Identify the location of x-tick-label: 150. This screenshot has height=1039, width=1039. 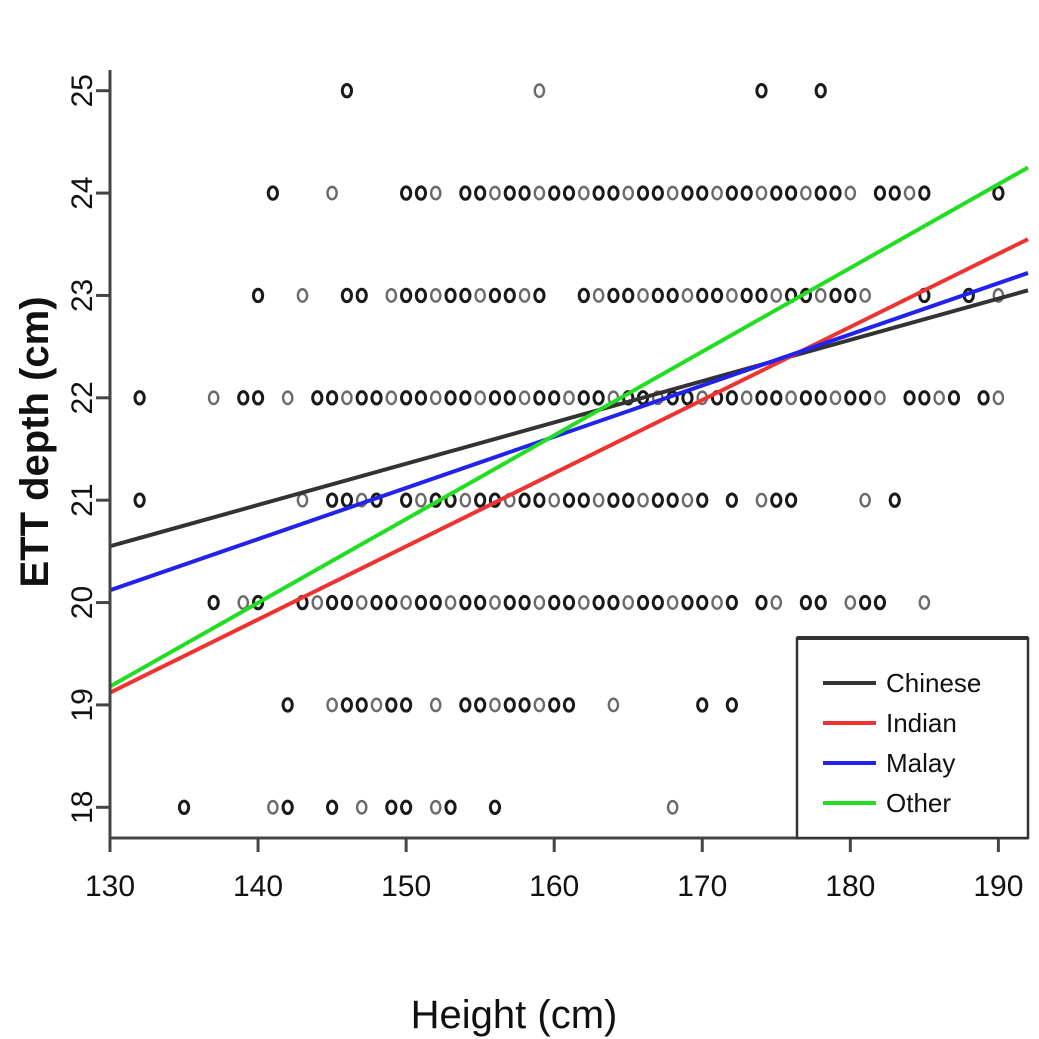
(406, 886).